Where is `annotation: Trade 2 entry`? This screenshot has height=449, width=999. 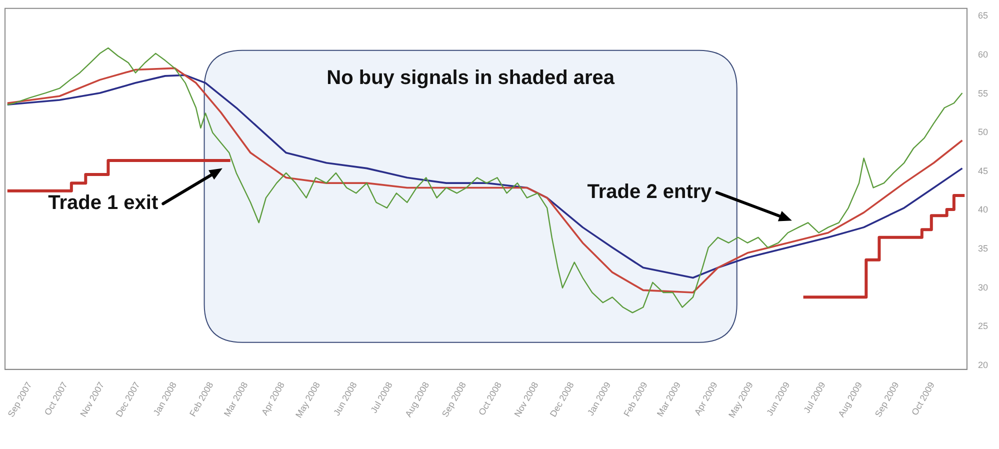 annotation: Trade 2 entry is located at coordinates (650, 192).